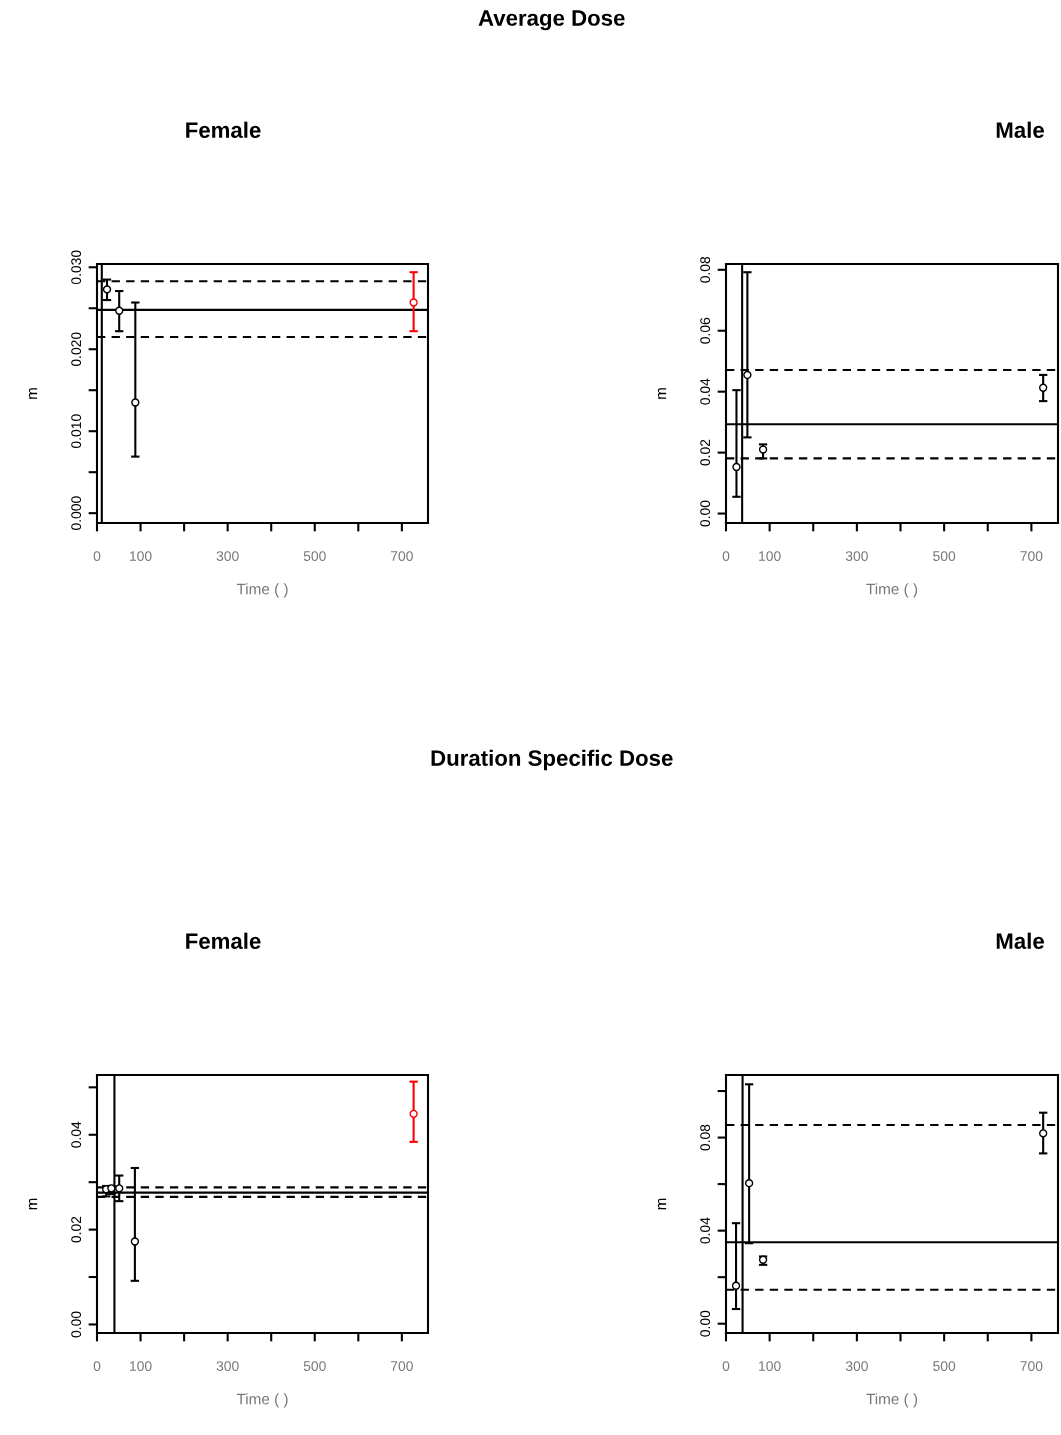  I want to click on text: Average Dose, so click(551, 20).